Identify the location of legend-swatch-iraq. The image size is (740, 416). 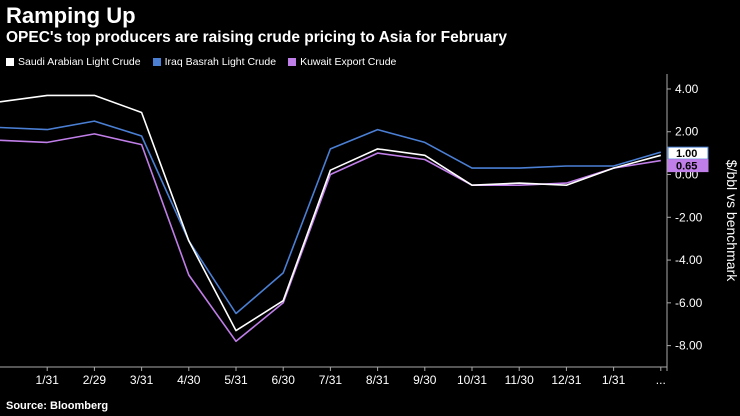
(156, 62).